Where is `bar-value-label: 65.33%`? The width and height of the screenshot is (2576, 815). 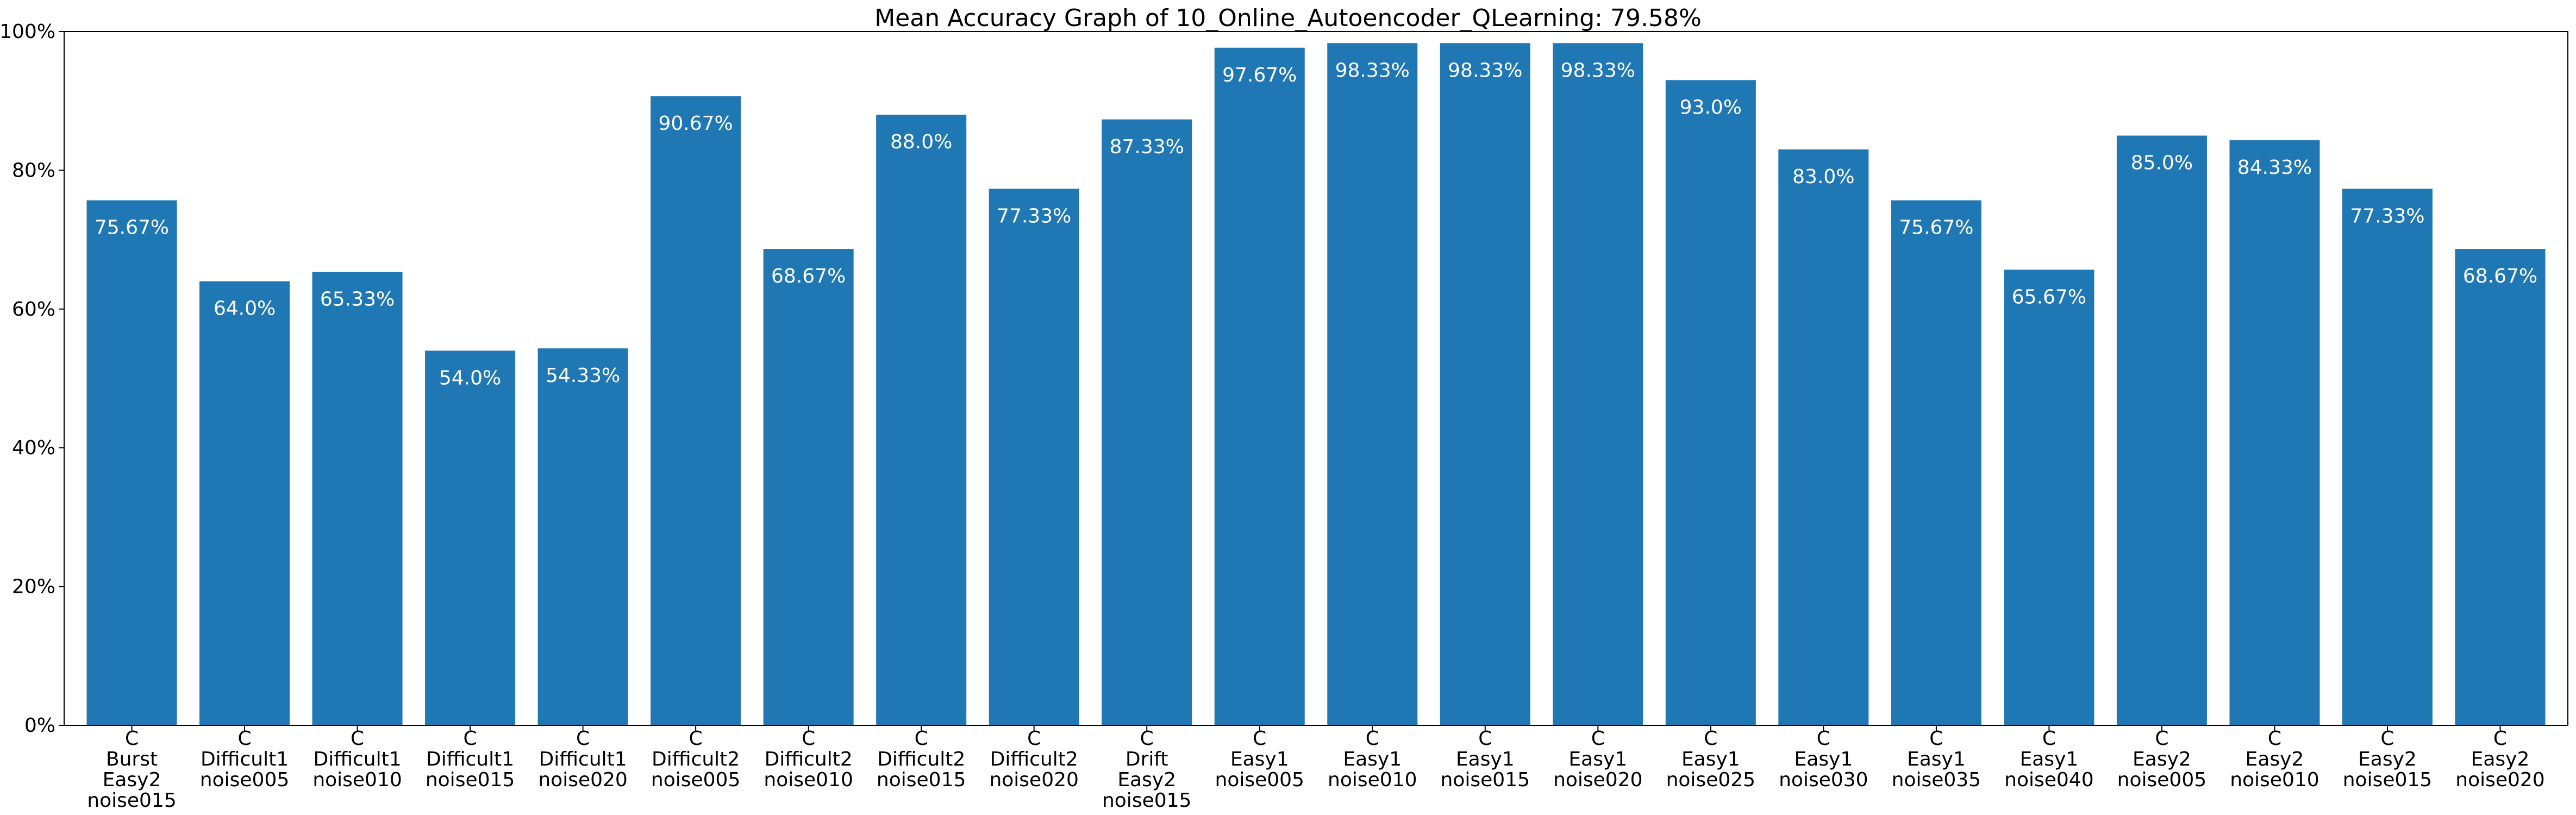
bar-value-label: 65.33% is located at coordinates (358, 300).